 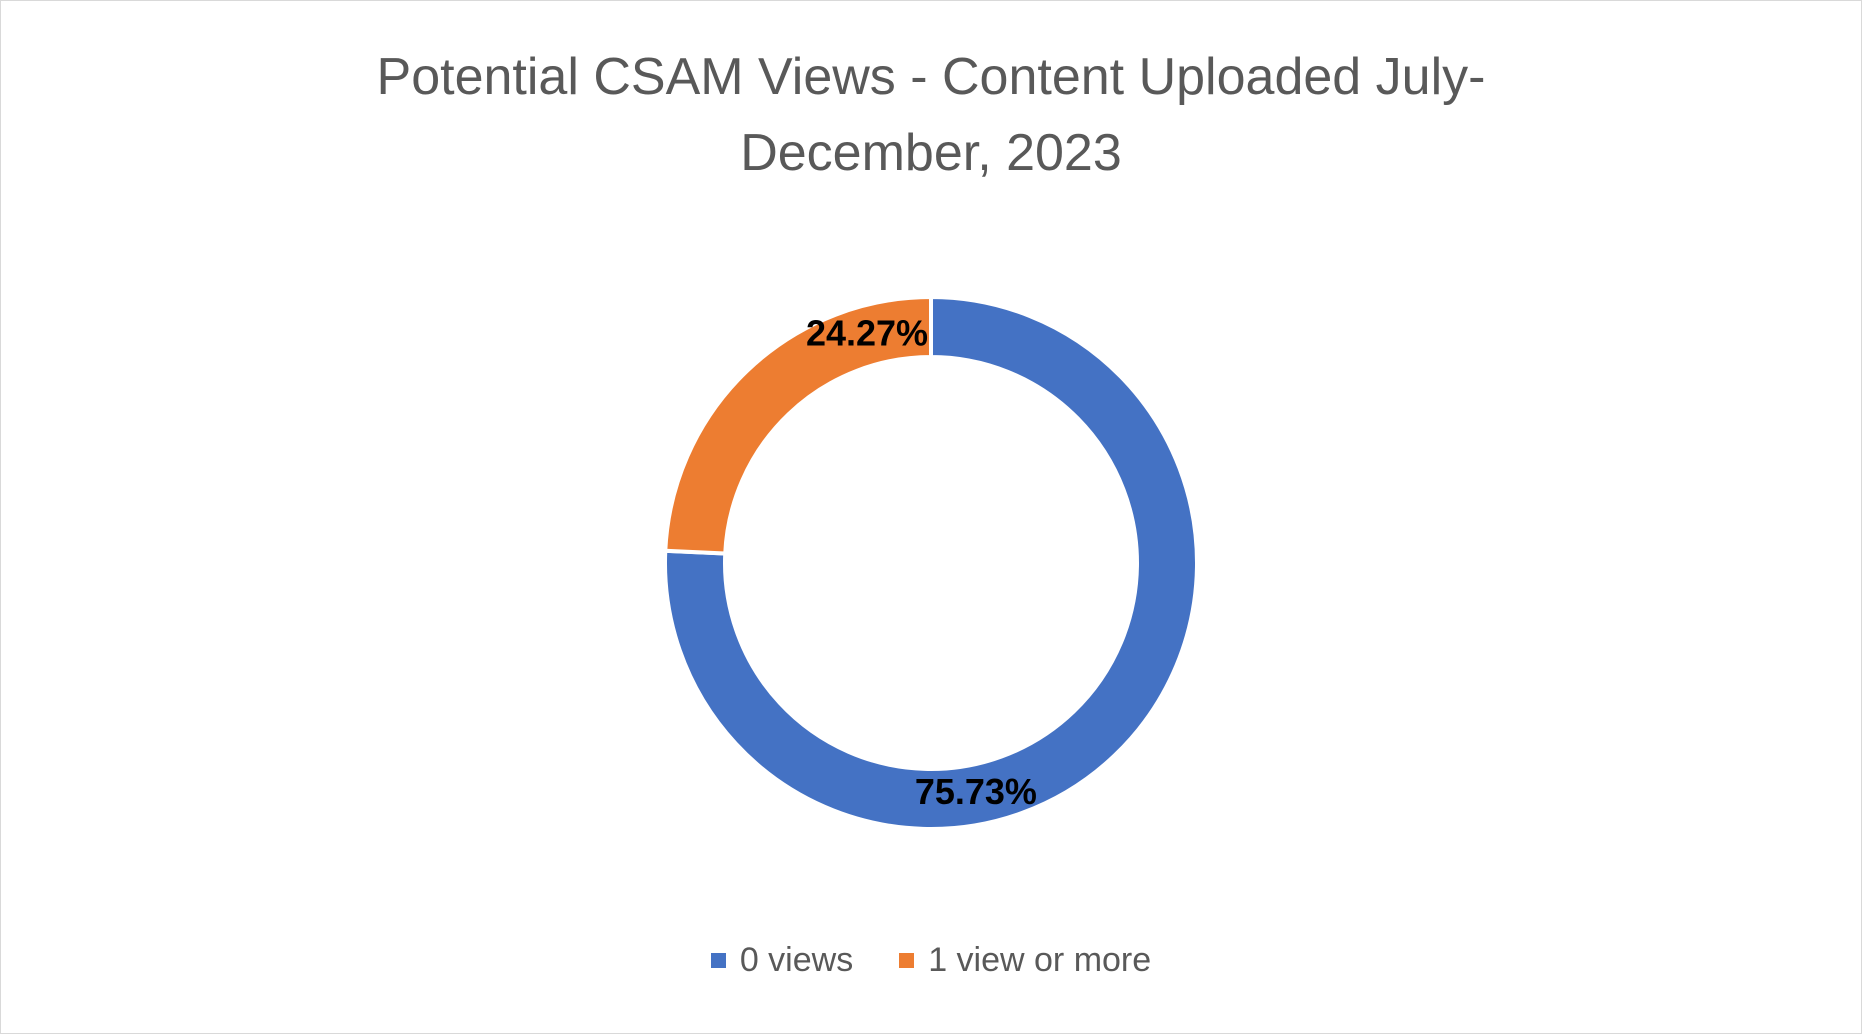 I want to click on data-label-0-views: 75.73%, so click(x=976, y=791).